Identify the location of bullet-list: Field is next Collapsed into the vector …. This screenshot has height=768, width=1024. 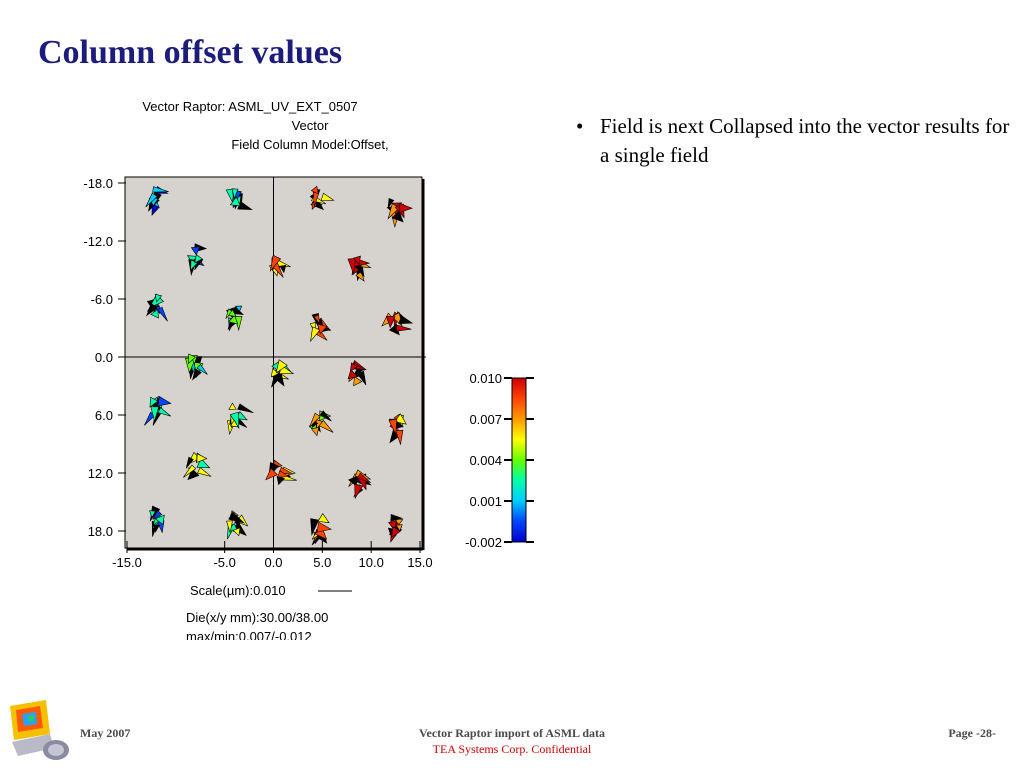
(794, 141).